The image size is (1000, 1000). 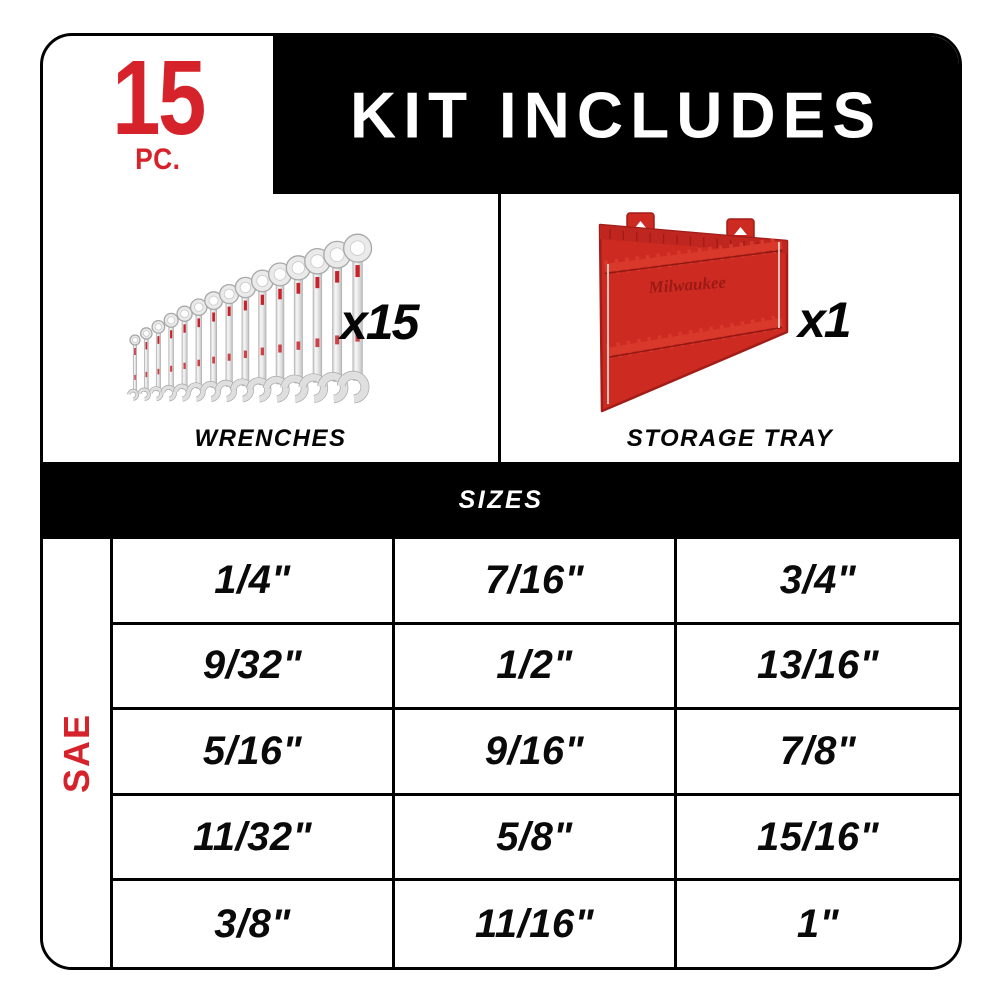 What do you see at coordinates (254, 667) in the screenshot?
I see `size-cell: 9/32"` at bounding box center [254, 667].